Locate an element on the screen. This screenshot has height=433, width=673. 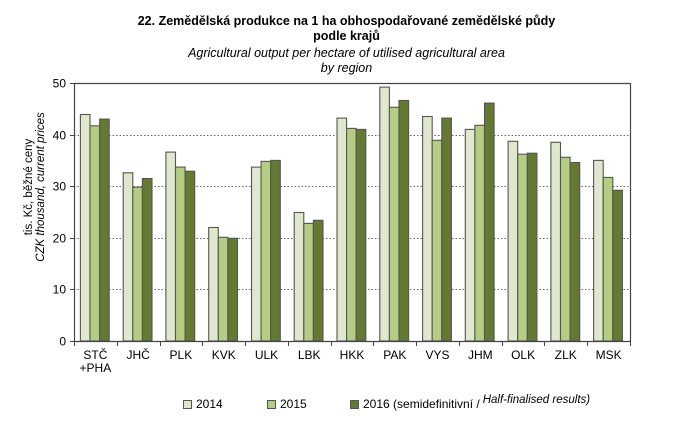
x-tick-label-PAK: PAK is located at coordinates (394, 355).